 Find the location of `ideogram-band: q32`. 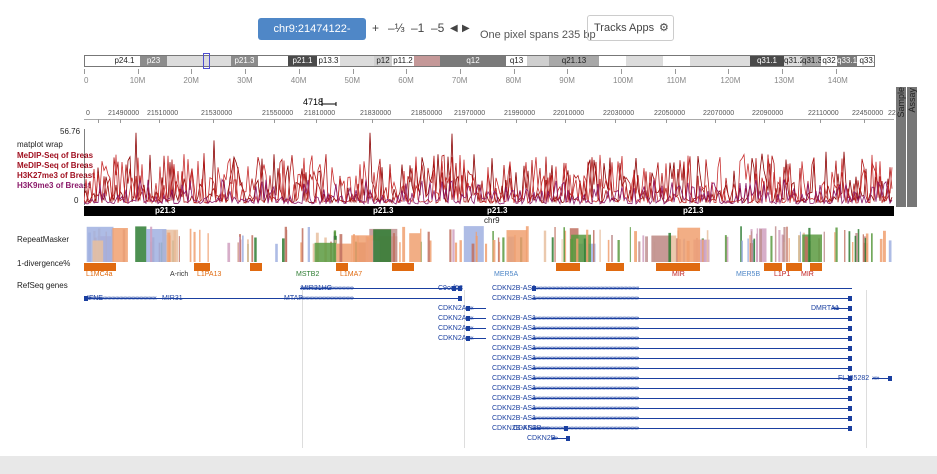

ideogram-band: q32 is located at coordinates (829, 61).